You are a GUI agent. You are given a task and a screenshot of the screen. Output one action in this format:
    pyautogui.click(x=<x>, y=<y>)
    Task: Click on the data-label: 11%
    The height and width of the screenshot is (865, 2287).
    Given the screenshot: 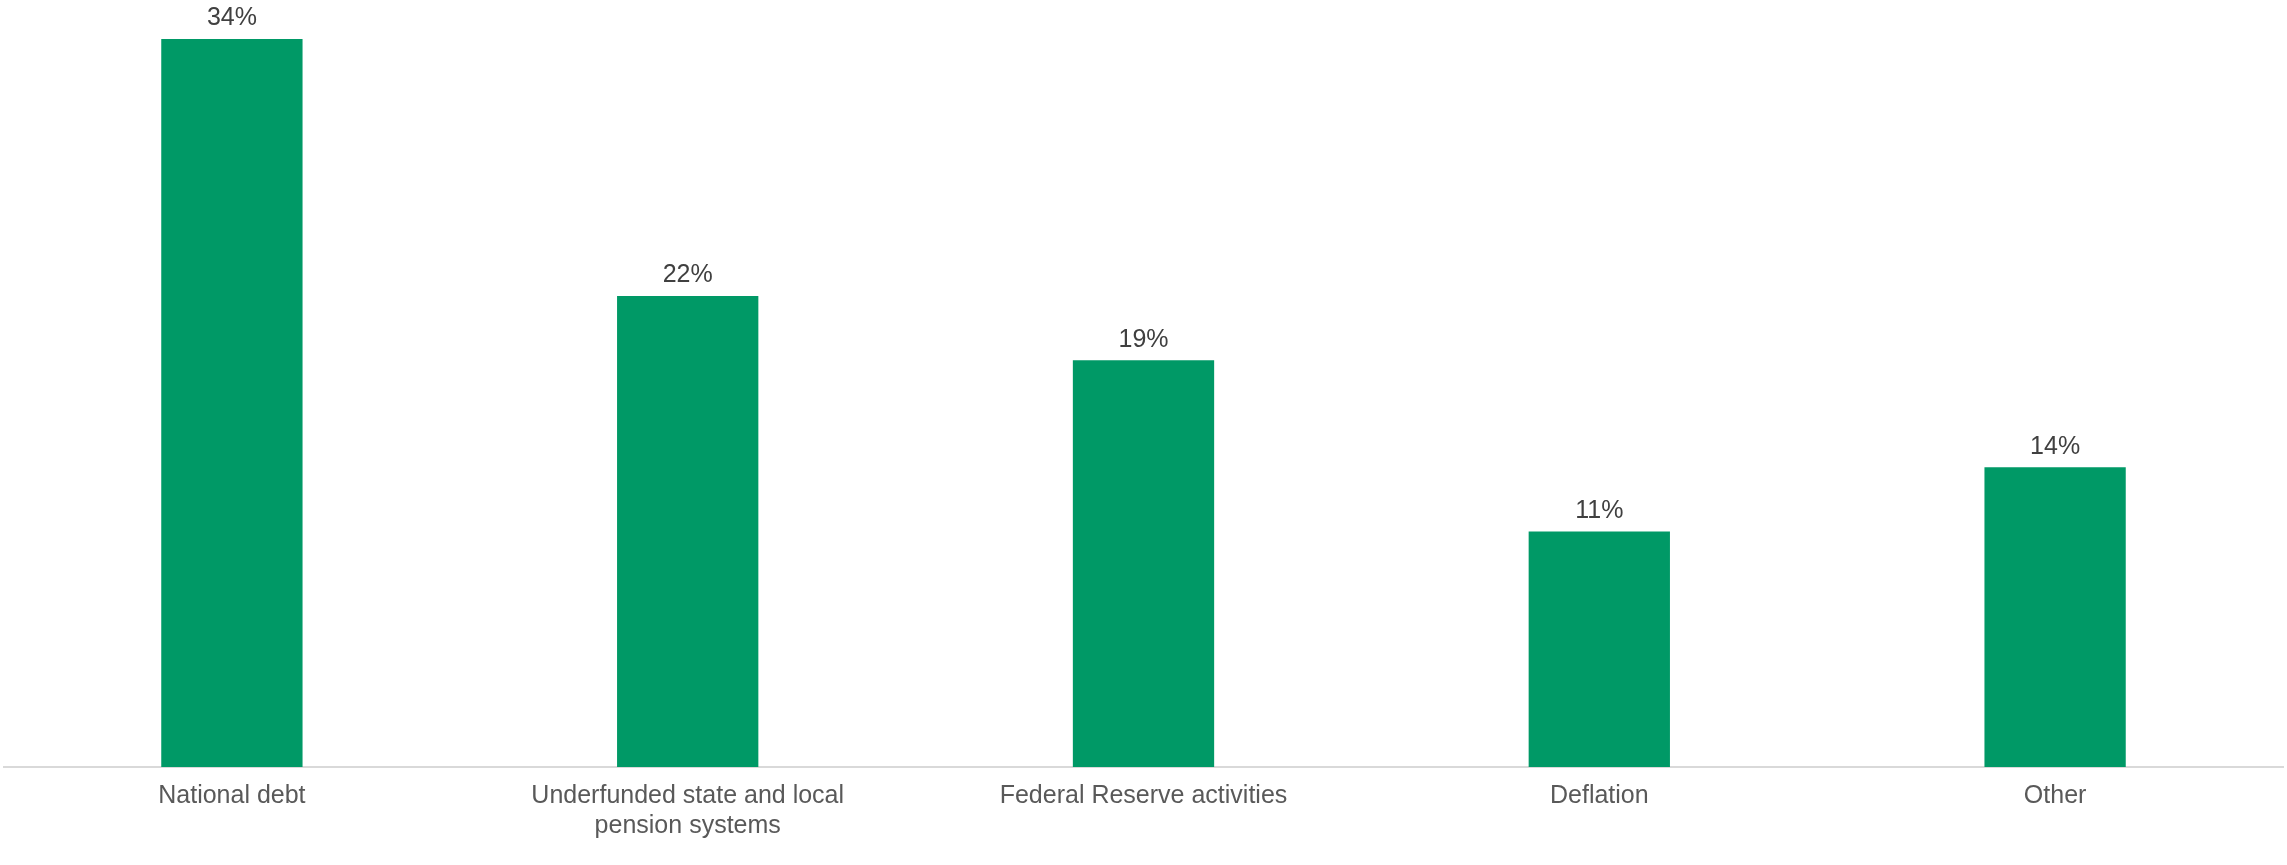 What is the action you would take?
    pyautogui.click(x=1599, y=508)
    